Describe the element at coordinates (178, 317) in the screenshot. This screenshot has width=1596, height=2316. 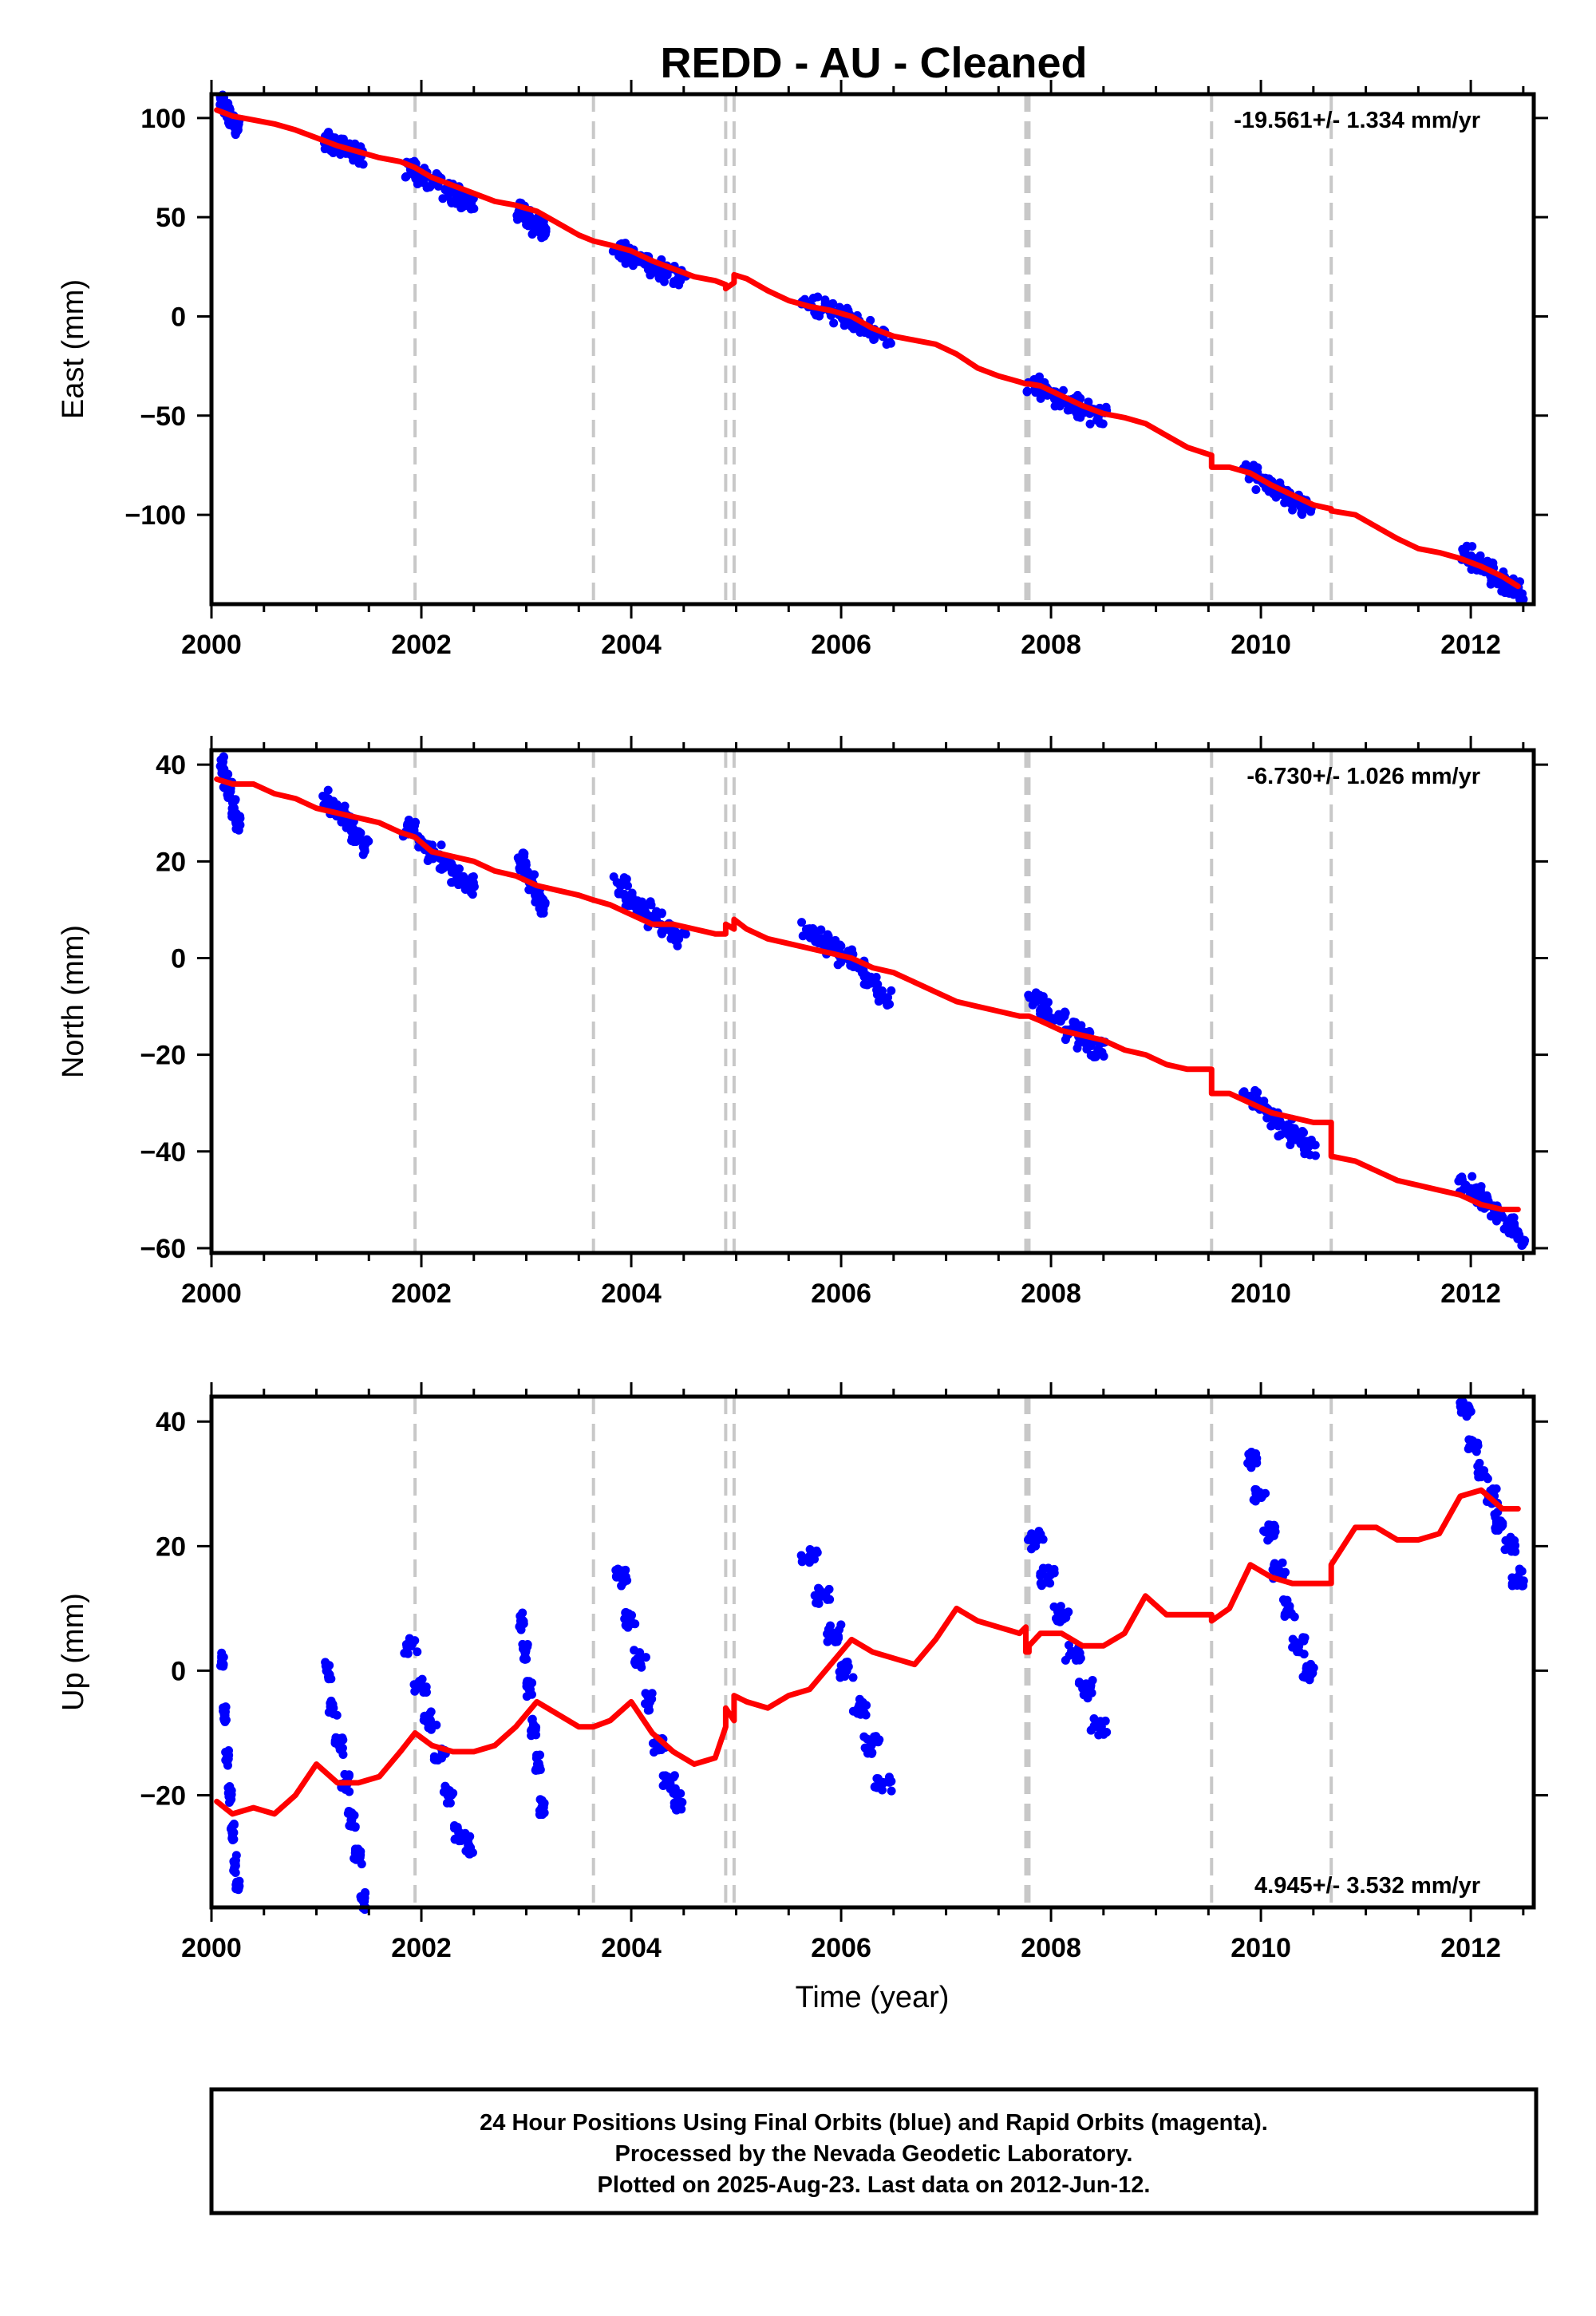
I see `y-tick-label: 0` at that location.